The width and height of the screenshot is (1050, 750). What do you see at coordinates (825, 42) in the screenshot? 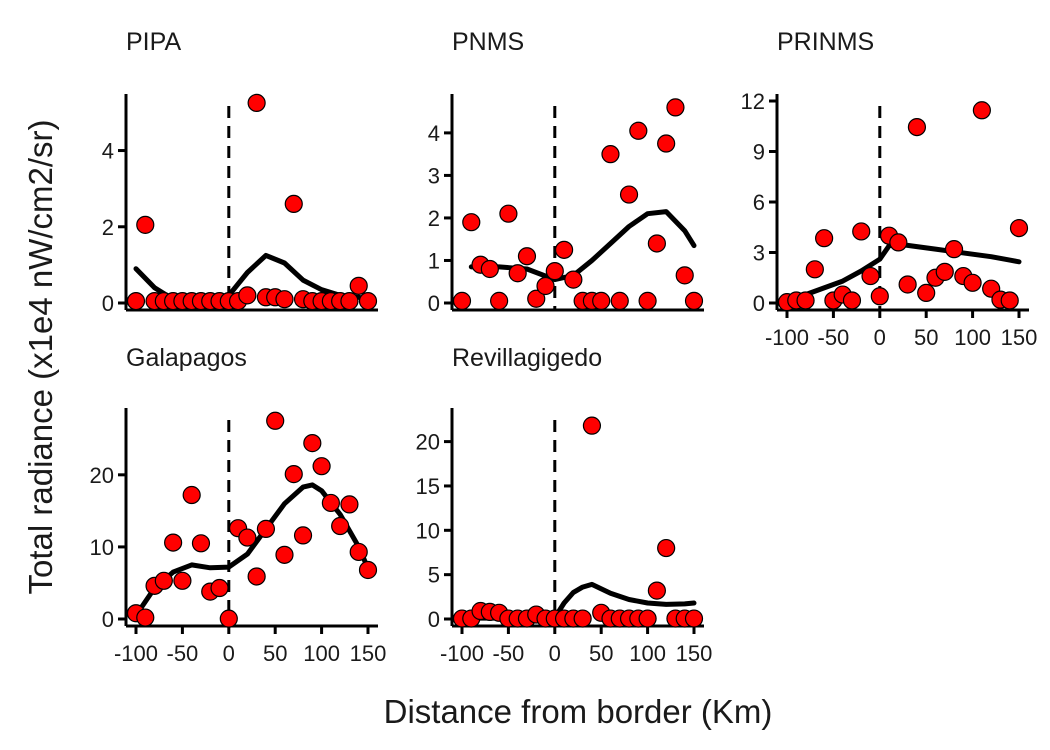
I see `panel-title: PRINMS` at bounding box center [825, 42].